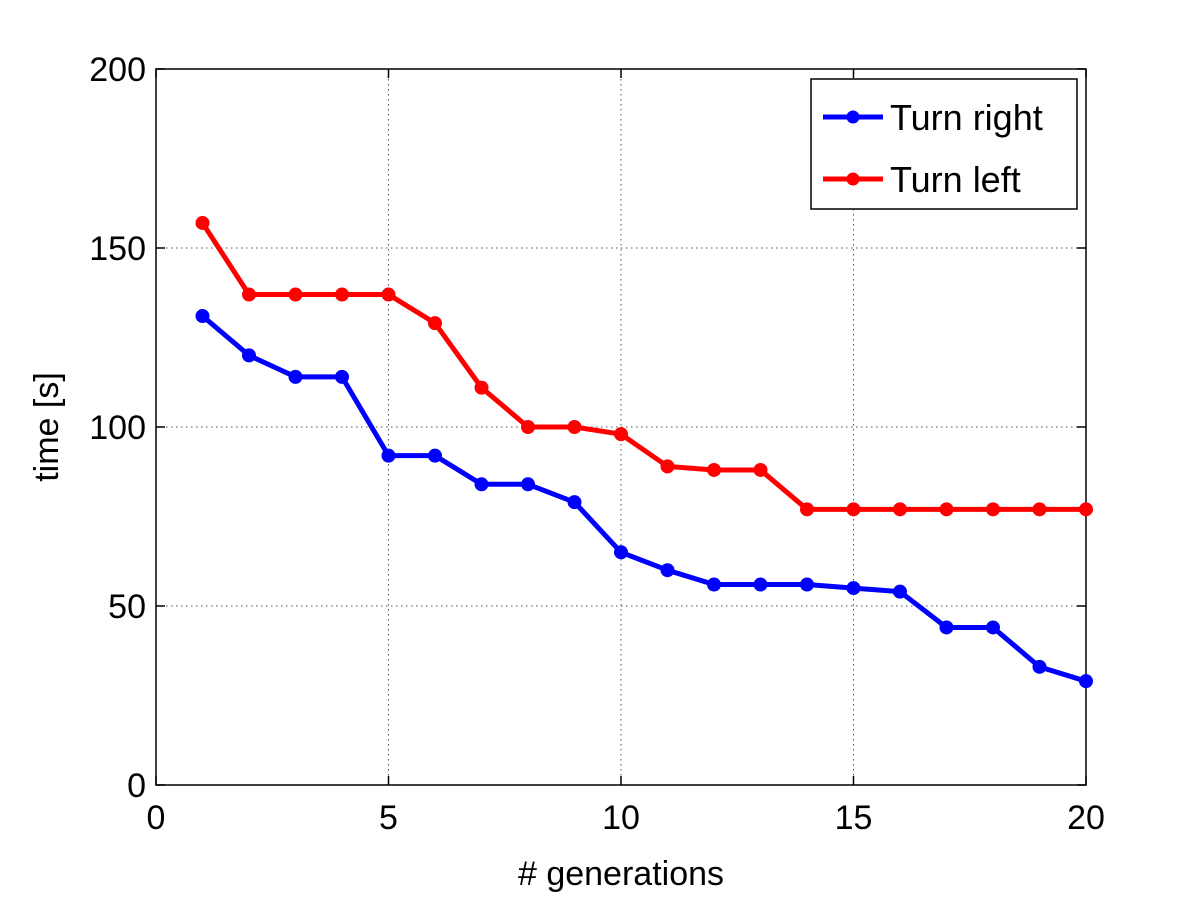  I want to click on x-tick-label: 0, so click(156, 818).